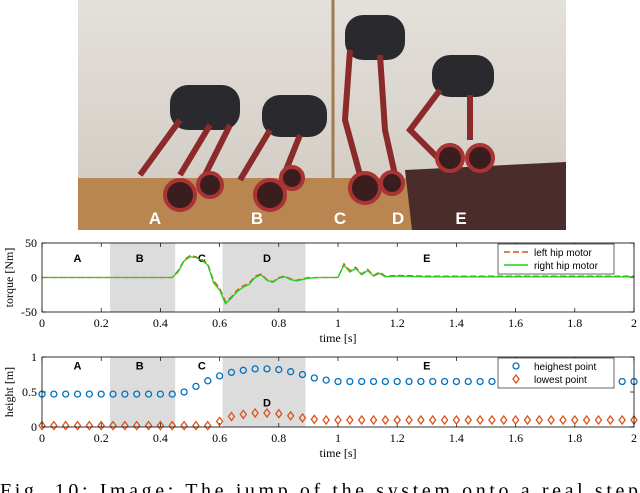  I want to click on legend-box, so click(556, 259).